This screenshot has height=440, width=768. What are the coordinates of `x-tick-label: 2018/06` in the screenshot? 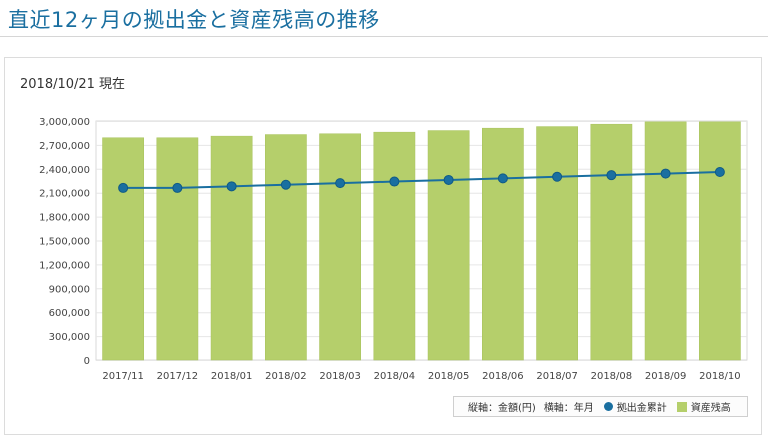 It's located at (503, 376).